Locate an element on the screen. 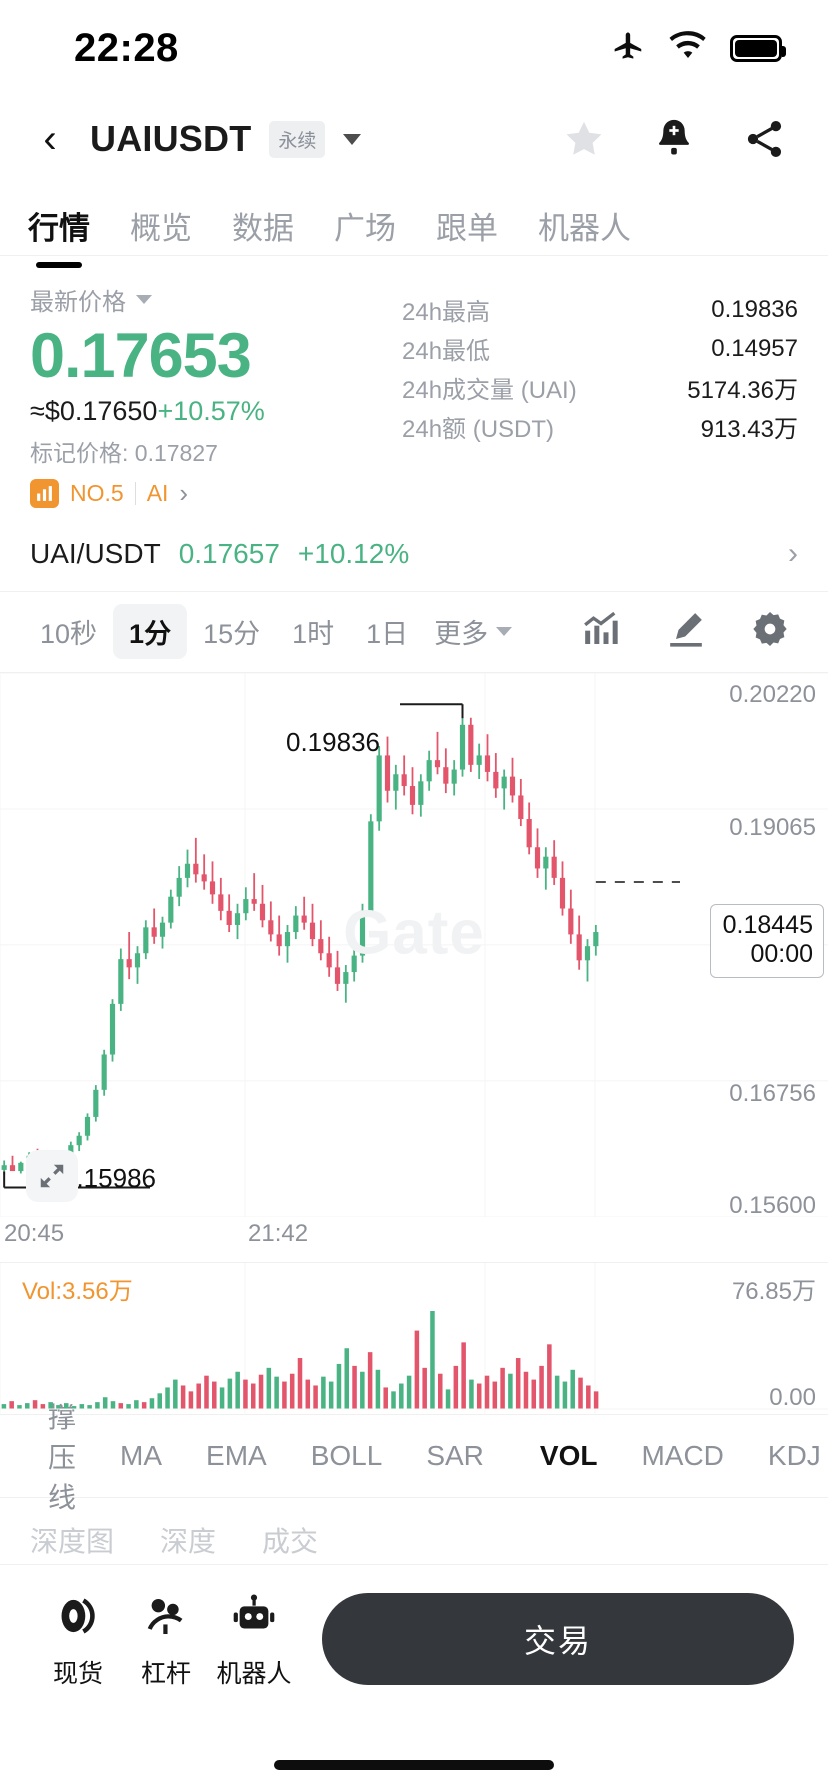 This screenshot has height=1792, width=828. rank-and-ai-row: NO.5 AI › is located at coordinates (216, 493).